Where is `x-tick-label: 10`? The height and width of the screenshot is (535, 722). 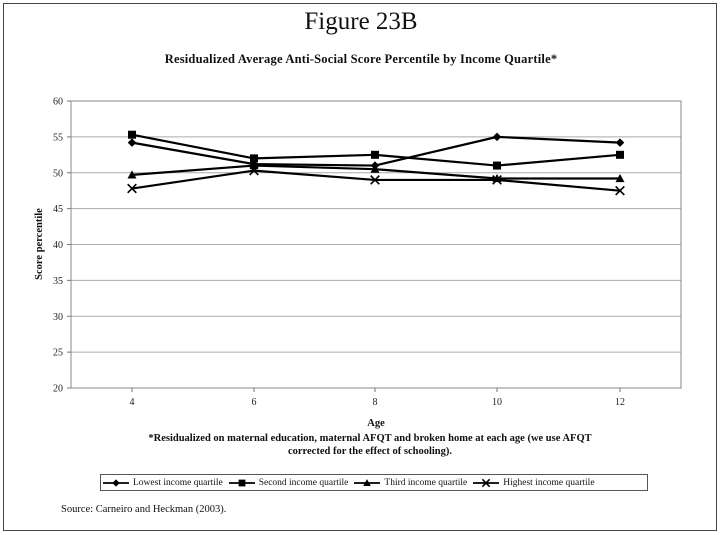
x-tick-label: 10 is located at coordinates (497, 402).